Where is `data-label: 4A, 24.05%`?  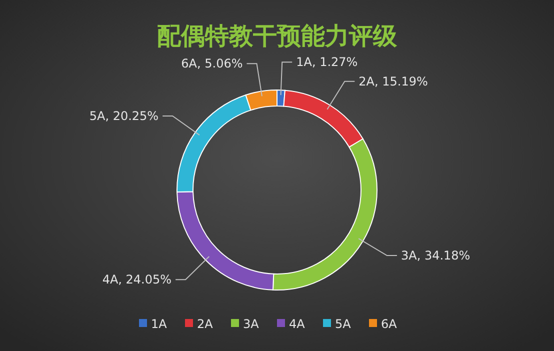
data-label: 4A, 24.05% is located at coordinates (137, 279).